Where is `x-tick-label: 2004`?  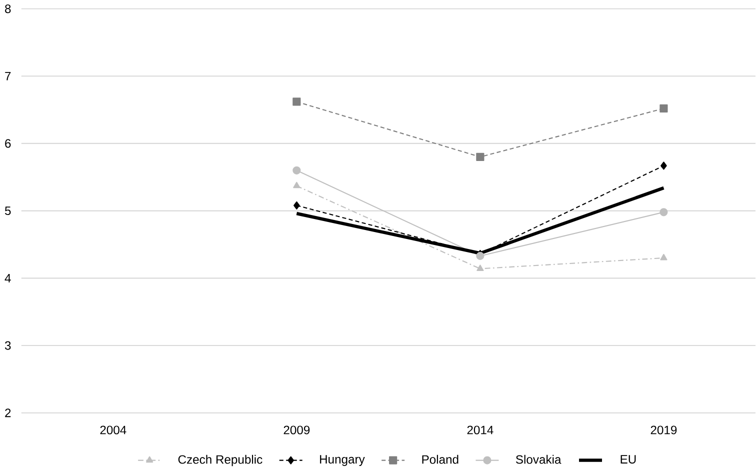 x-tick-label: 2004 is located at coordinates (113, 430).